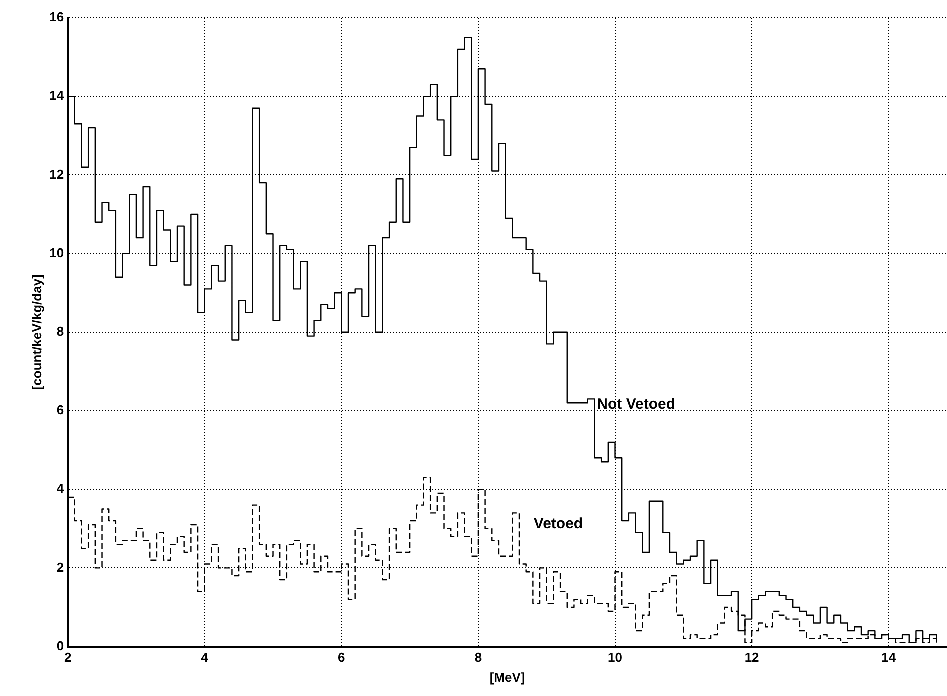 The image size is (947, 696). I want to click on y-tick-label: 6, so click(60, 410).